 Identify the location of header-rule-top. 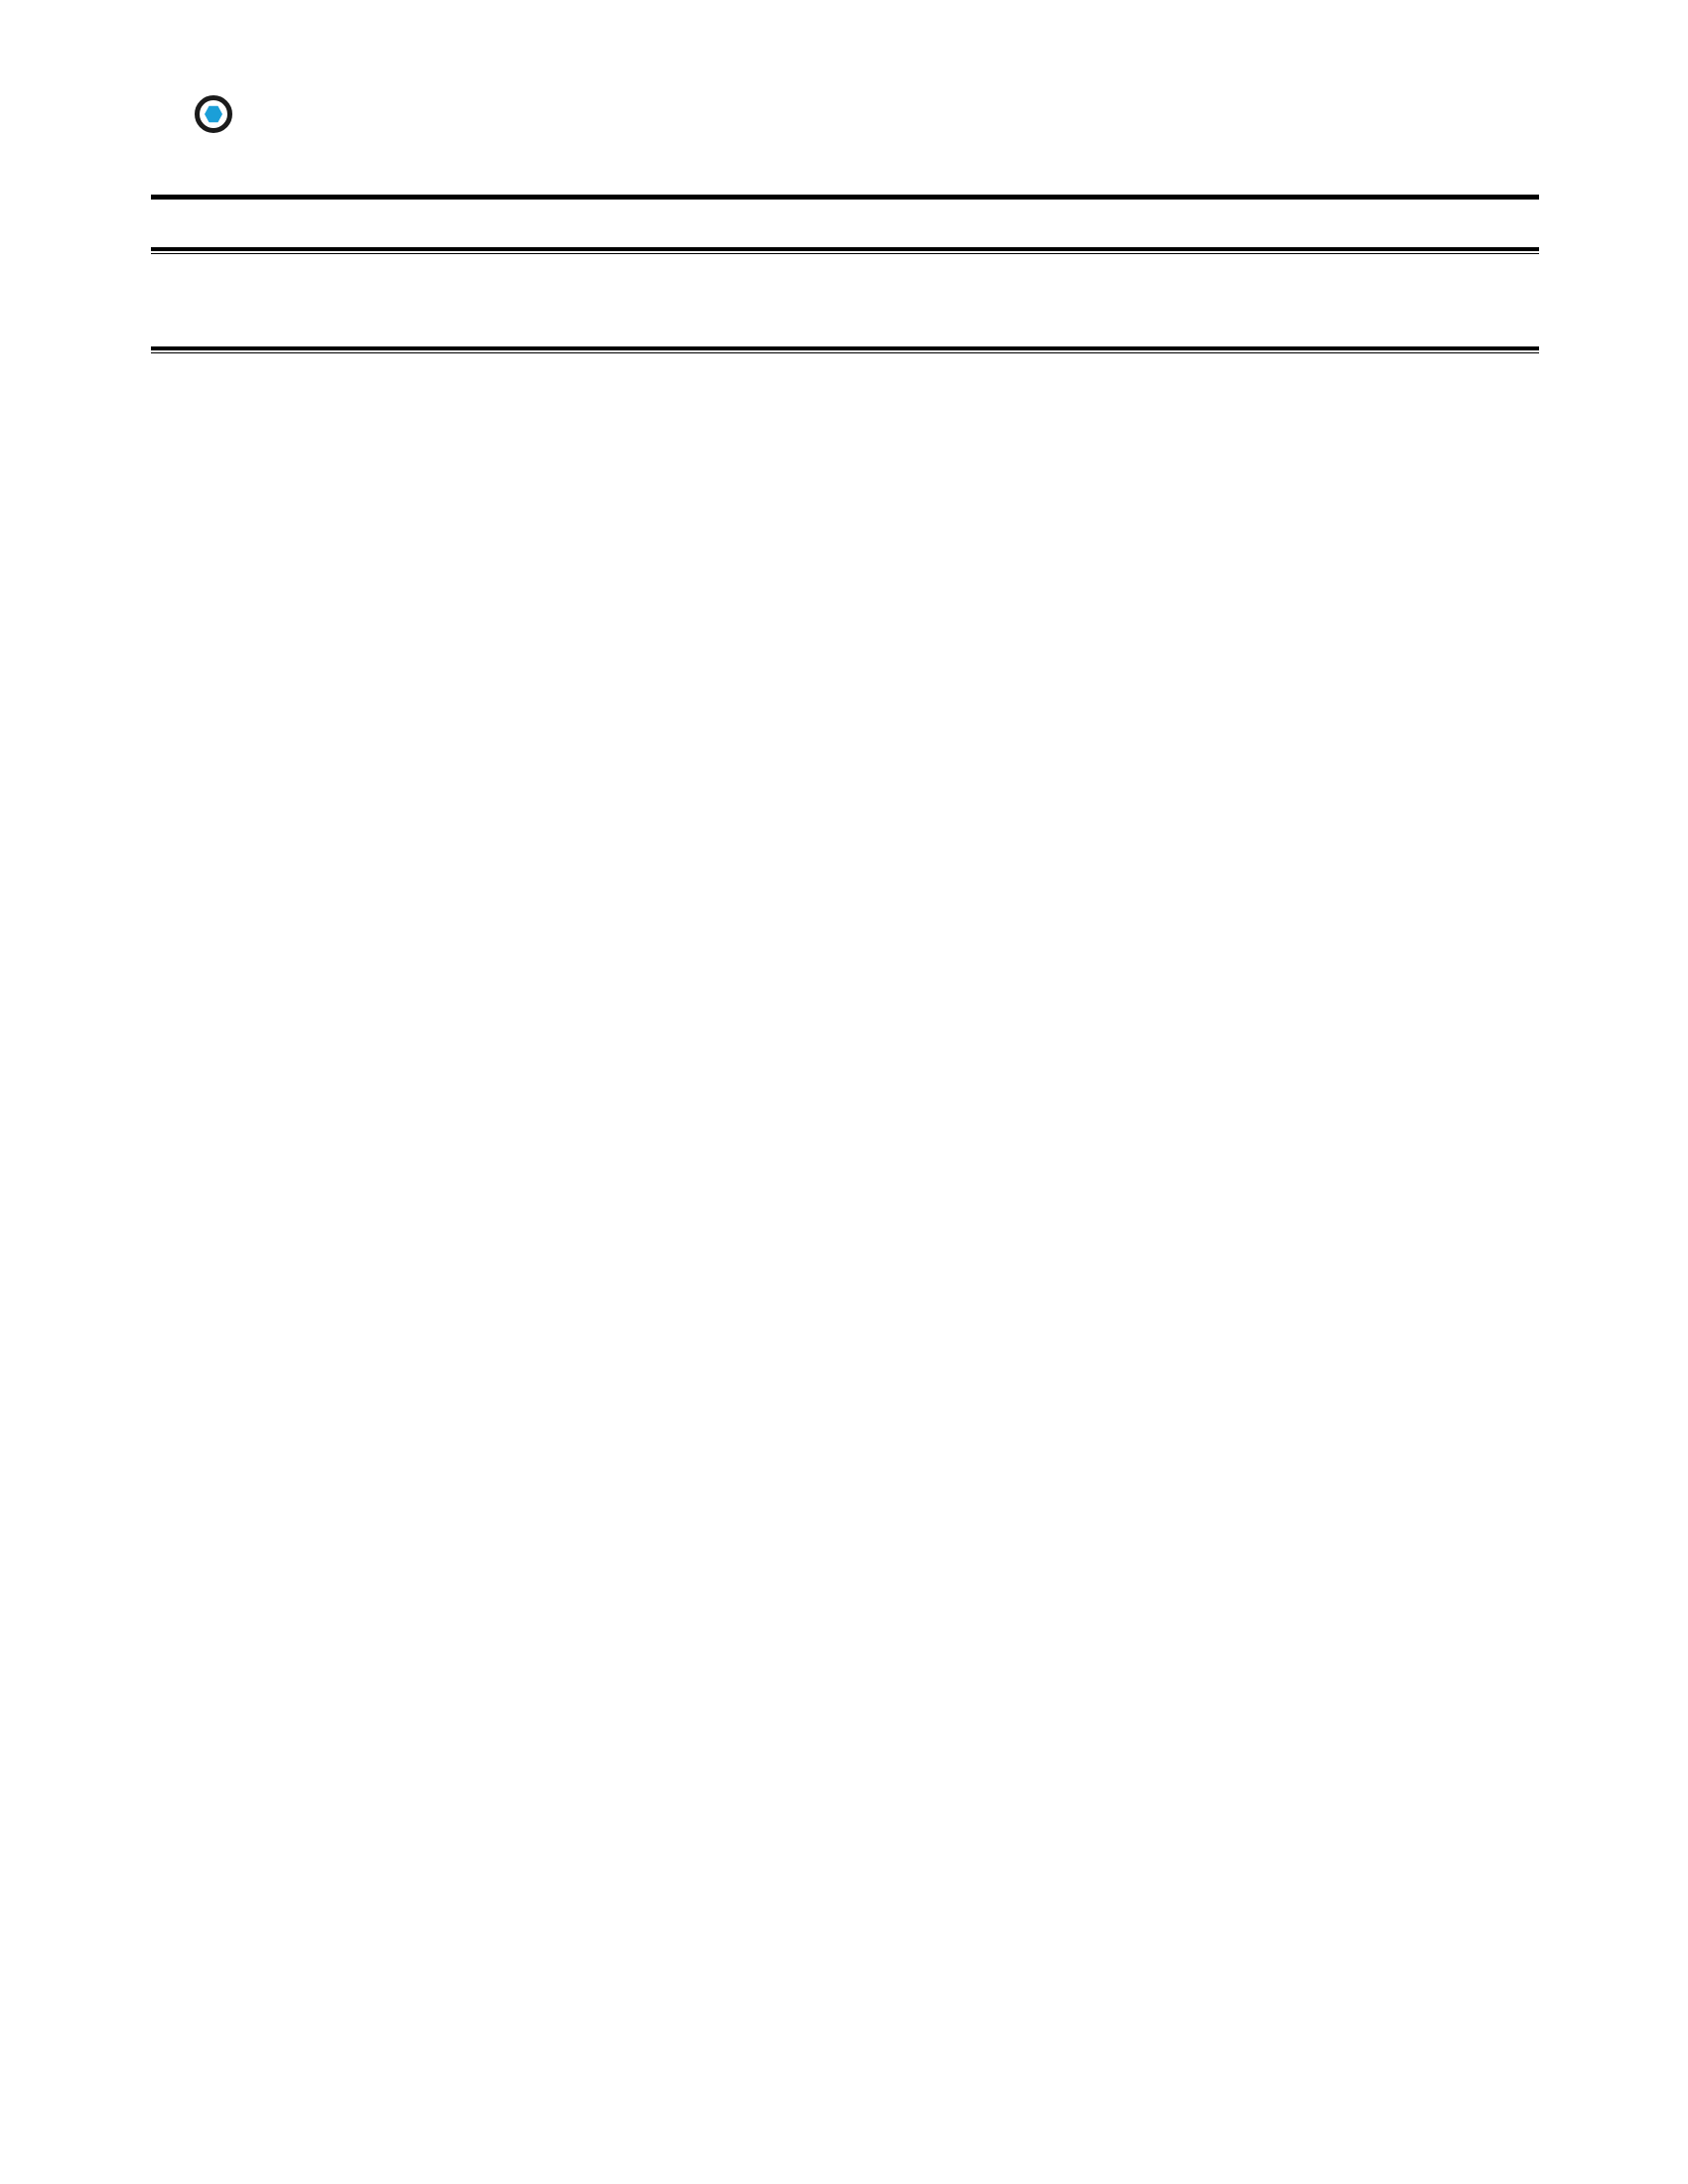
(845, 197).